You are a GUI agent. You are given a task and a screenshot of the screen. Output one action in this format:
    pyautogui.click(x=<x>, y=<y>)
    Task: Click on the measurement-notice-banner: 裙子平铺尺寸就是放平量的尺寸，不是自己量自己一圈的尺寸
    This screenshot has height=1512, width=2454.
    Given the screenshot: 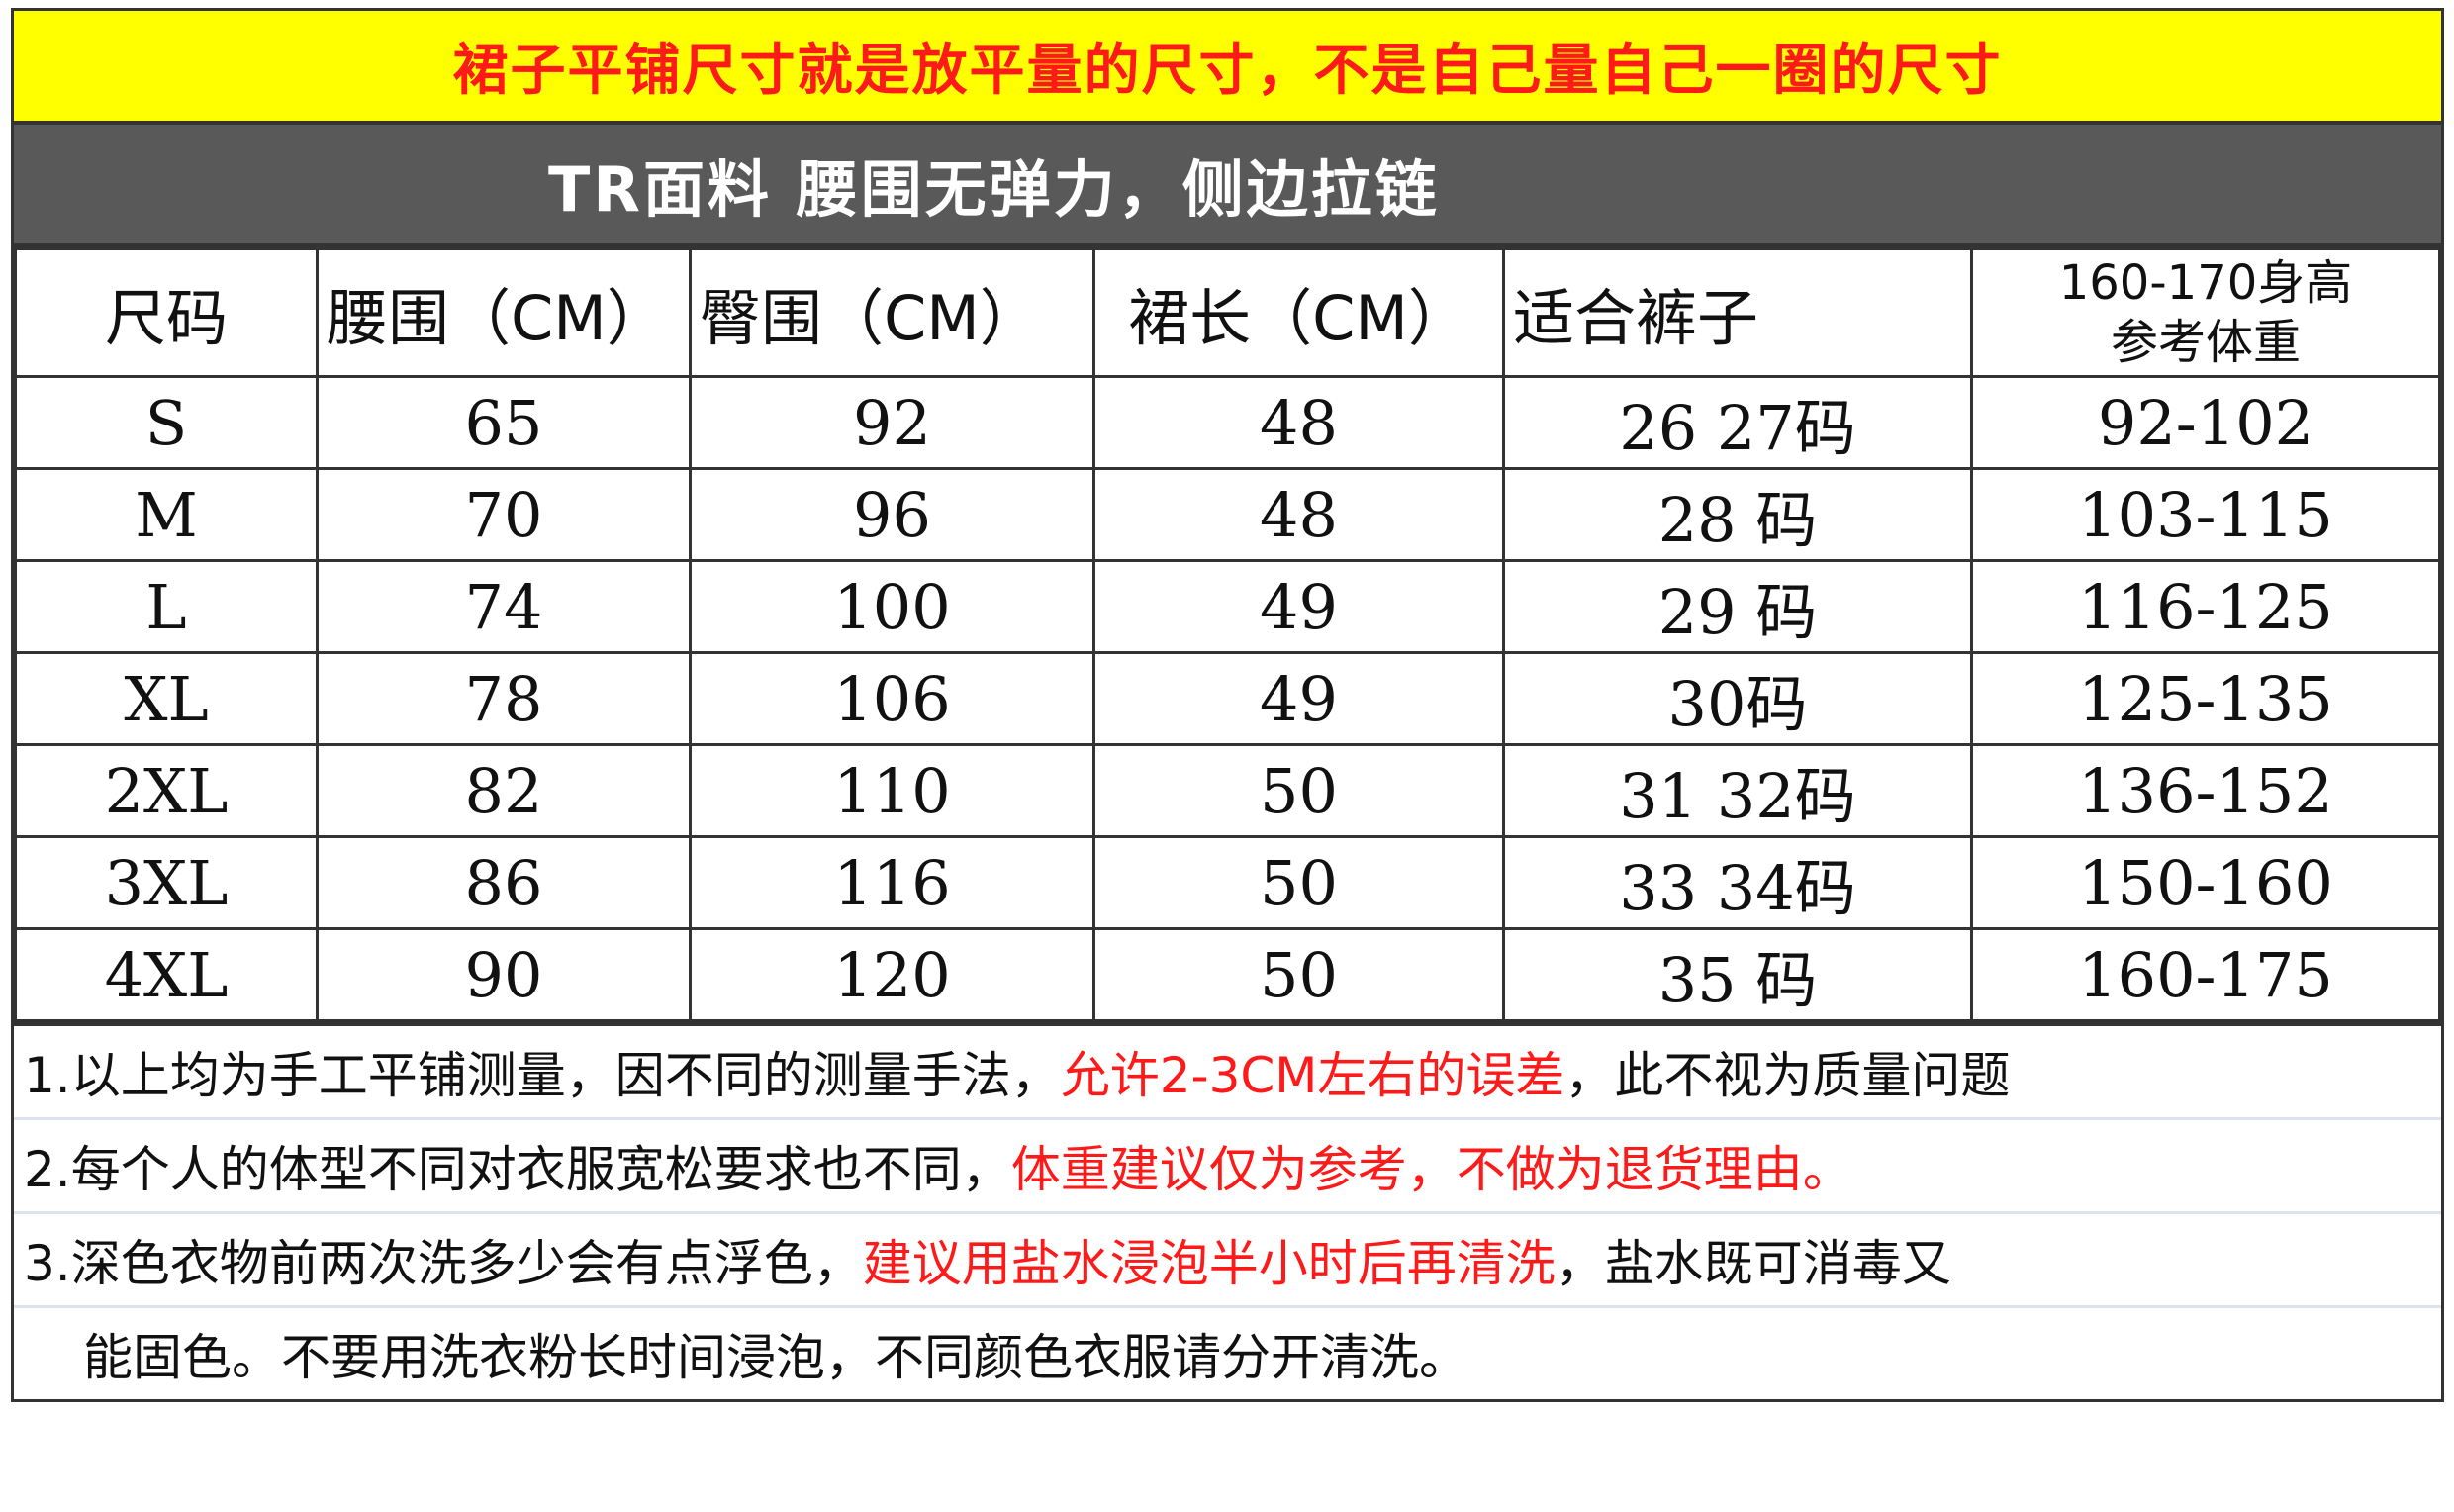 What is the action you would take?
    pyautogui.click(x=1227, y=68)
    